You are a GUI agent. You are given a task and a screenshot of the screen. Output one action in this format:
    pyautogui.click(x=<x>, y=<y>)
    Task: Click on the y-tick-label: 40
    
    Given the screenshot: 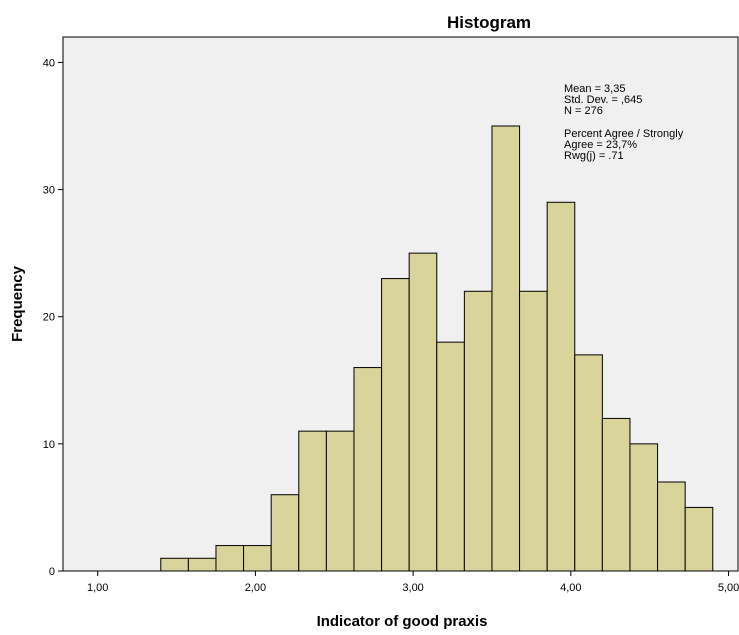 What is the action you would take?
    pyautogui.click(x=49, y=63)
    